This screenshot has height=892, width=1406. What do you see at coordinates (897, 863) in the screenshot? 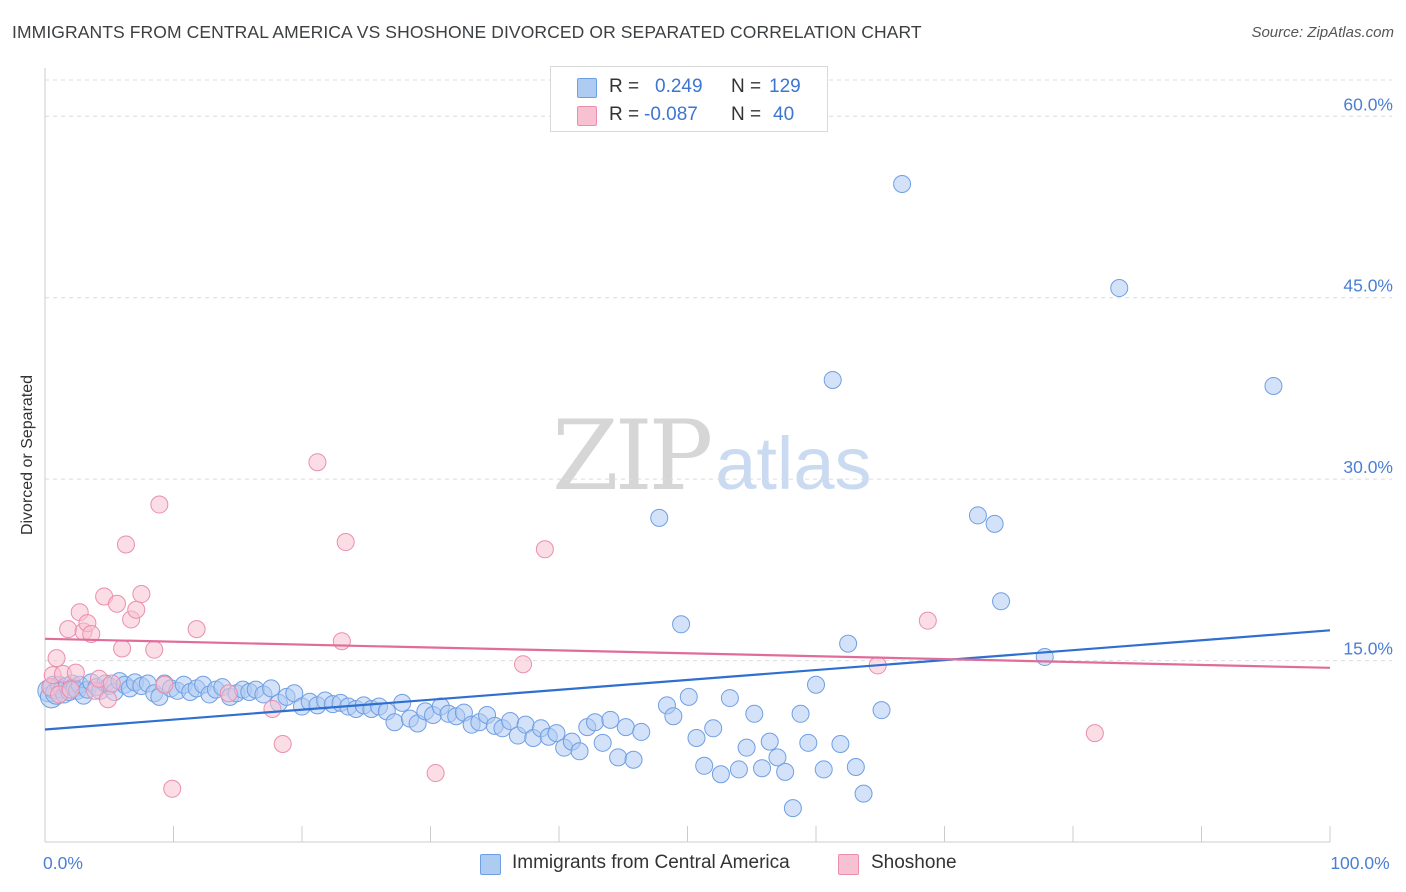
I see `legend-item-shoshone: Shoshone` at bounding box center [897, 863].